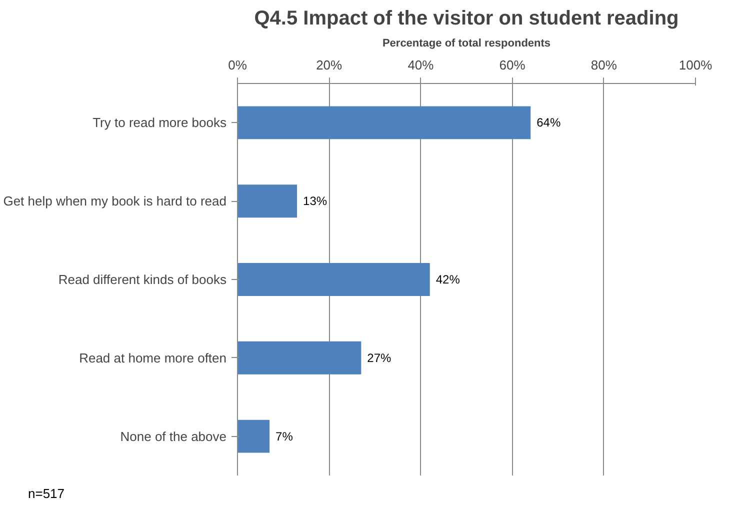  What do you see at coordinates (604, 65) in the screenshot?
I see `x-tick-label: 80%` at bounding box center [604, 65].